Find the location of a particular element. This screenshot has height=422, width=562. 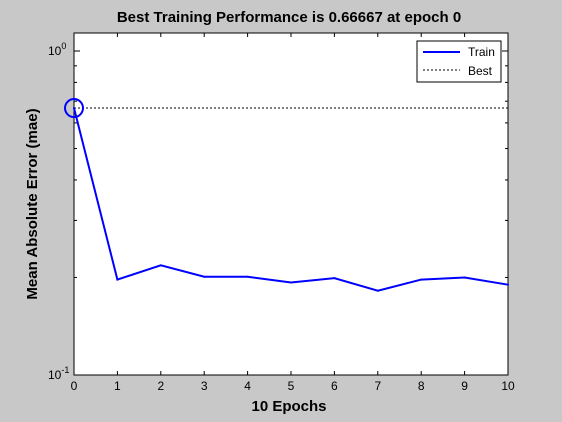

legend: Train Best is located at coordinates (459, 61).